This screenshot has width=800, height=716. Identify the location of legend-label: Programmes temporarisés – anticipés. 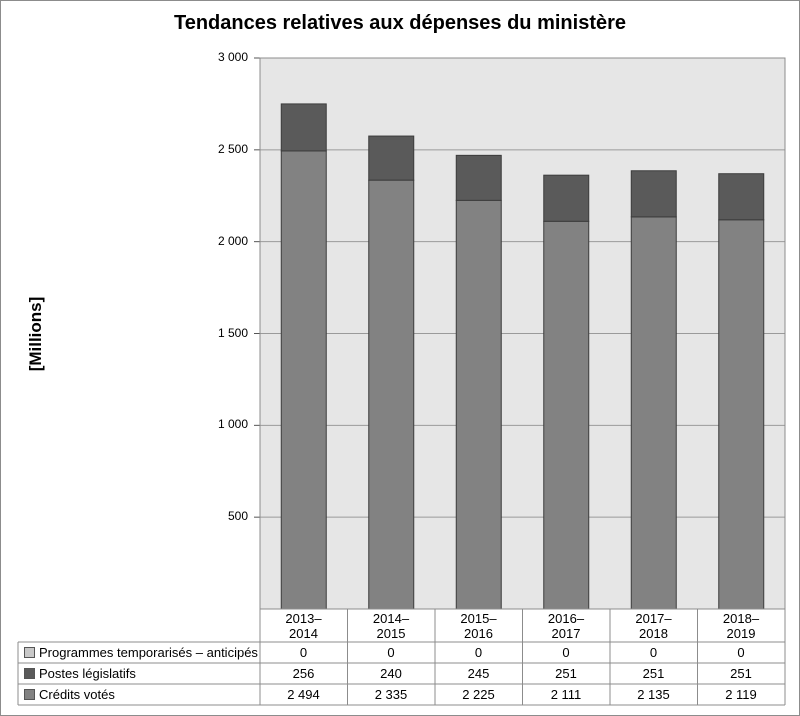
(148, 652).